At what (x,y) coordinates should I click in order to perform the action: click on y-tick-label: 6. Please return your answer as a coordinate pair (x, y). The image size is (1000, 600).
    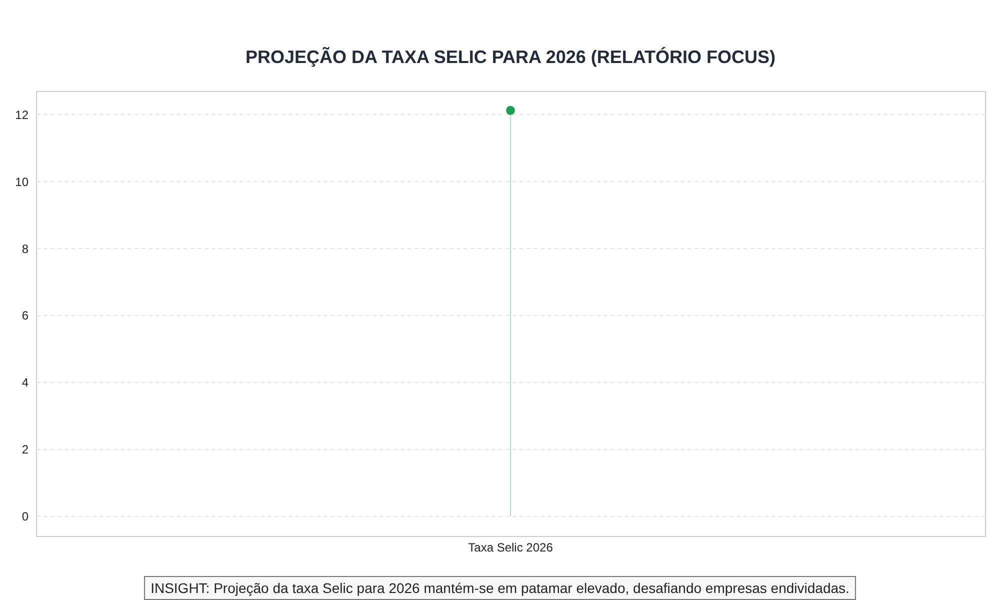
    Looking at the image, I should click on (25, 315).